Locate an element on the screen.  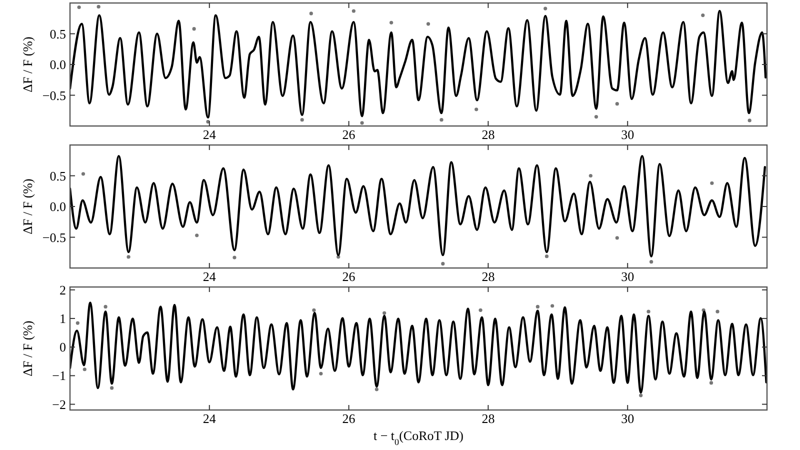
y-tick-label: 2 is located at coordinates (63, 290).